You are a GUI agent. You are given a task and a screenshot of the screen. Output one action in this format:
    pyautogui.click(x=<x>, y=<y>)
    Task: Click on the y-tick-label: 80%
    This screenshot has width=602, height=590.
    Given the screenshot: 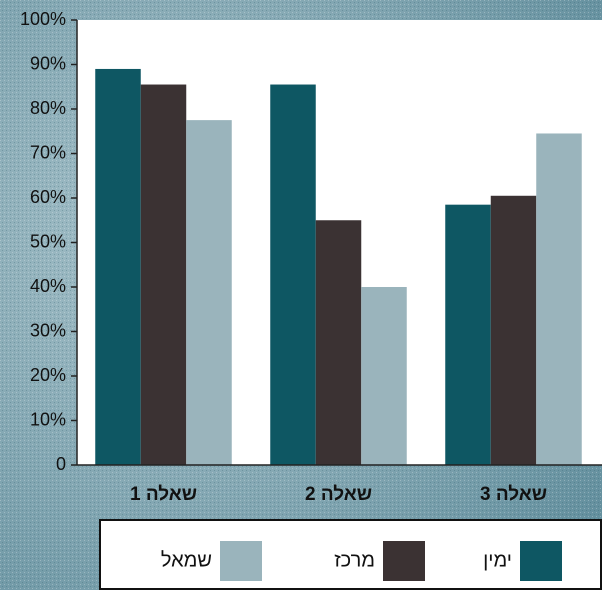 What is the action you would take?
    pyautogui.click(x=48, y=108)
    